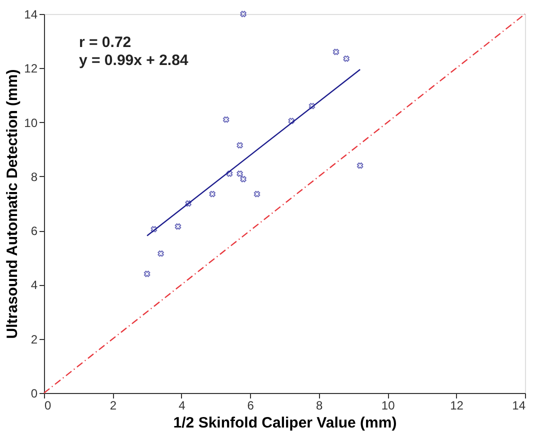  What do you see at coordinates (13, 204) in the screenshot?
I see `y-axis-title: Ultrasound Automatic Detection (mm)` at bounding box center [13, 204].